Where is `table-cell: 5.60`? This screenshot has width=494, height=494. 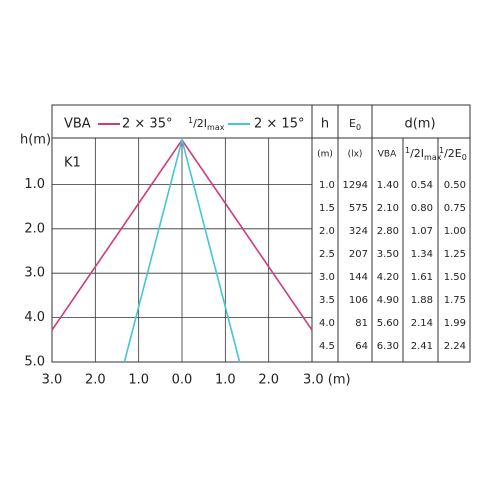
table-cell: 5.60 is located at coordinates (388, 323).